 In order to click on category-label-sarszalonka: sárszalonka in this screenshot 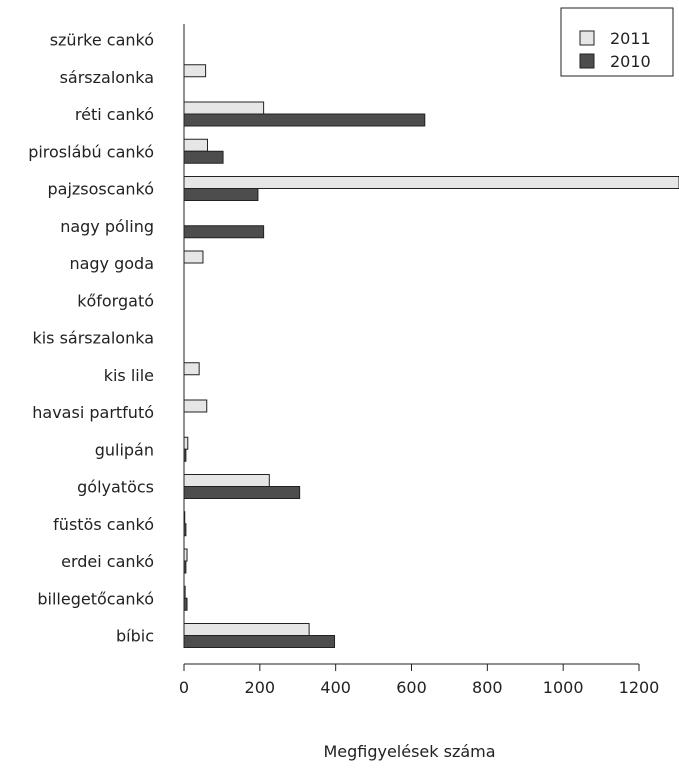, I will do `click(107, 77)`.